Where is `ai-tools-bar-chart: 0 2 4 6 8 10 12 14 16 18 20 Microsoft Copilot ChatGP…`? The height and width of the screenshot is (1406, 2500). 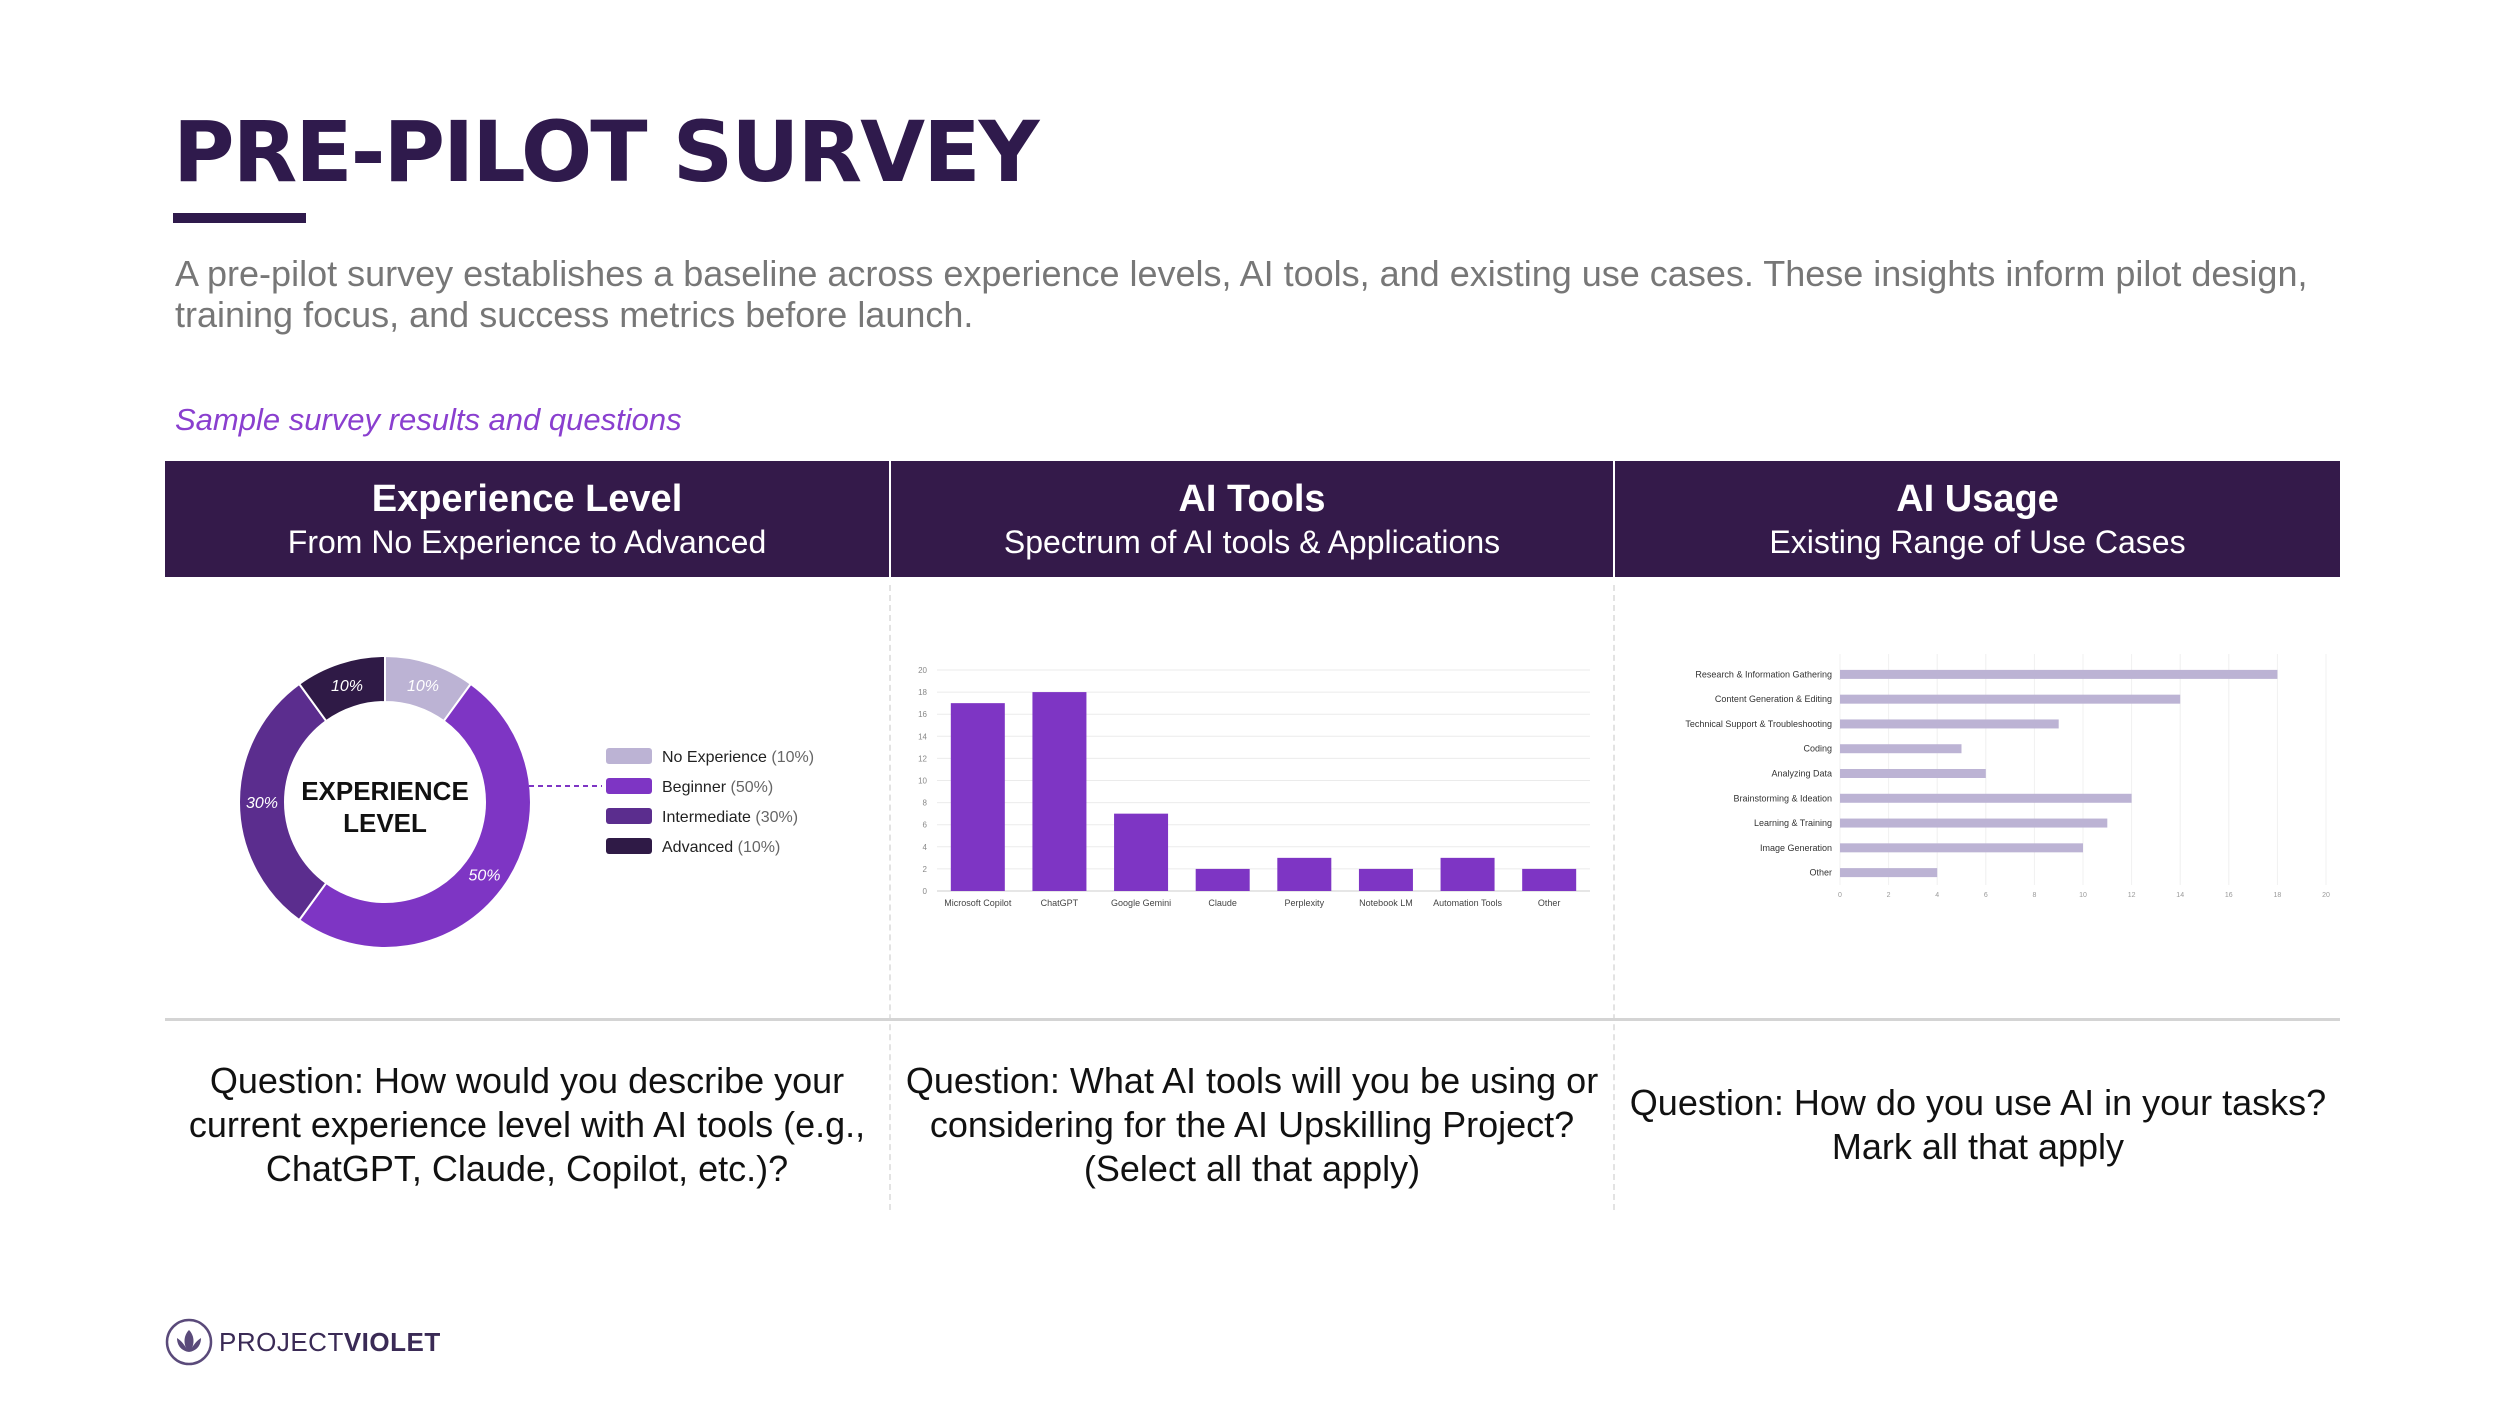
ai-tools-bar-chart: 0 2 4 6 8 10 12 14 16 18 20 Microsoft Copilot ChatGP… is located at coordinates (1254, 787).